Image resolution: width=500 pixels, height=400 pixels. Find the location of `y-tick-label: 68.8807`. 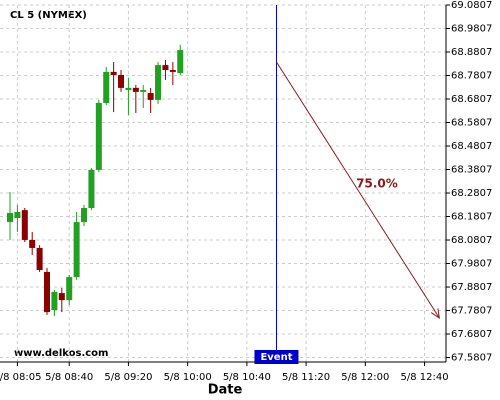

y-tick-label: 68.8807 is located at coordinates (471, 52).